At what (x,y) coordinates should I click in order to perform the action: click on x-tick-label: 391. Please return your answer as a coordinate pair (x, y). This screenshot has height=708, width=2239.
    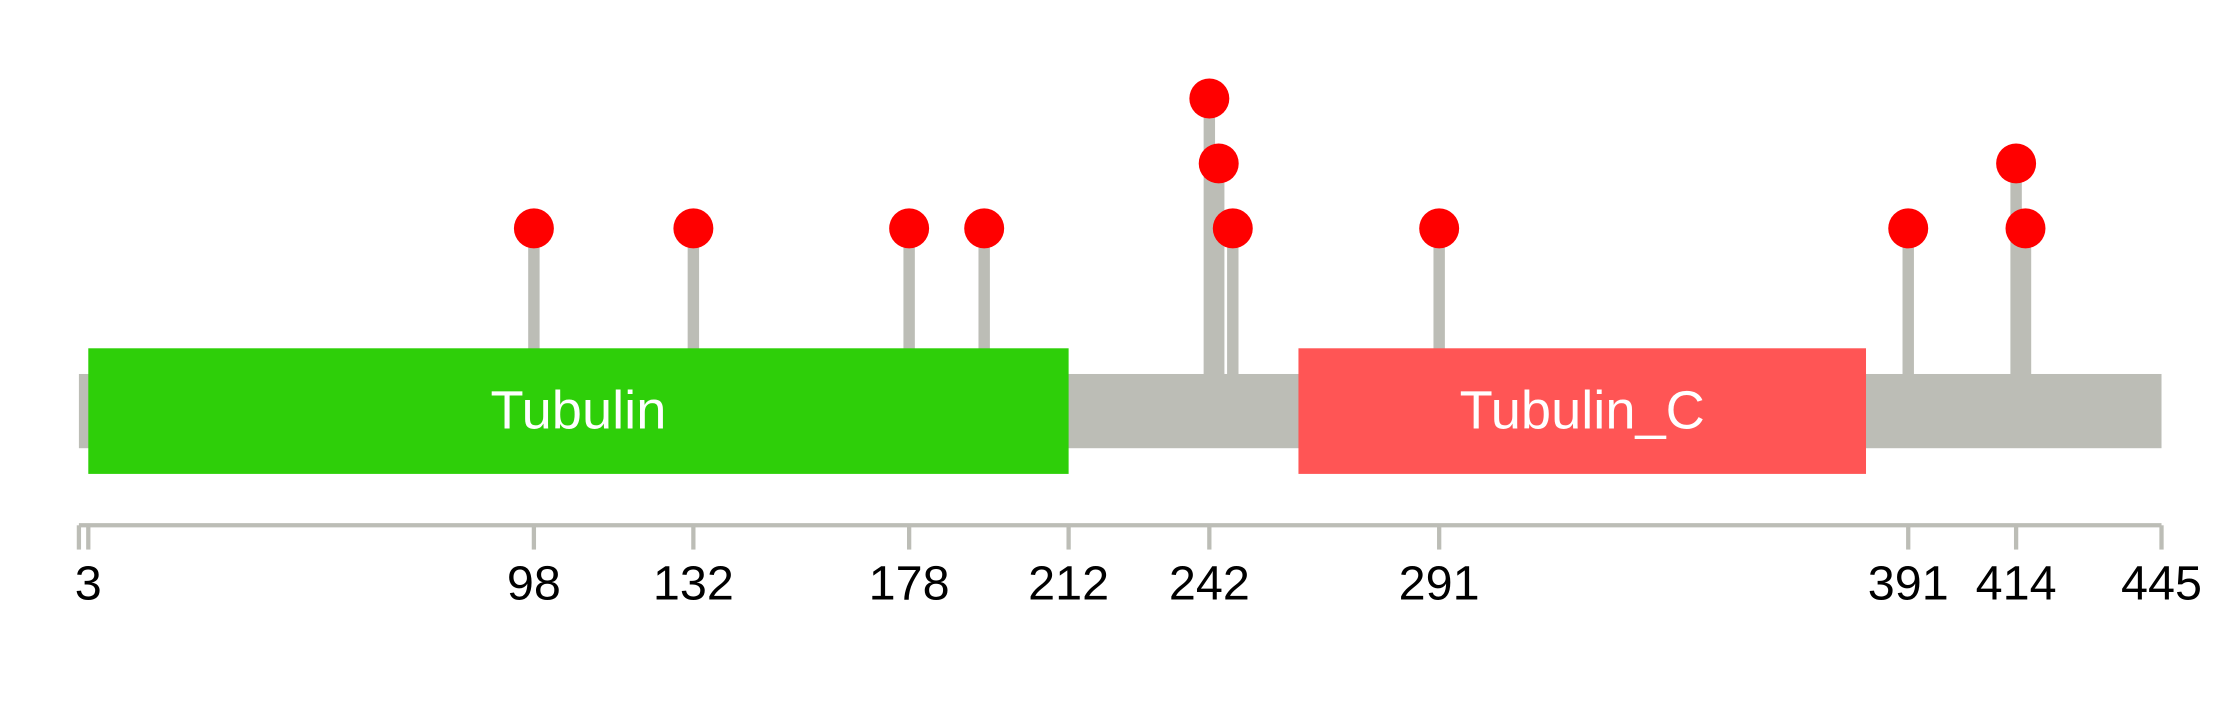
    Looking at the image, I should click on (1908, 583).